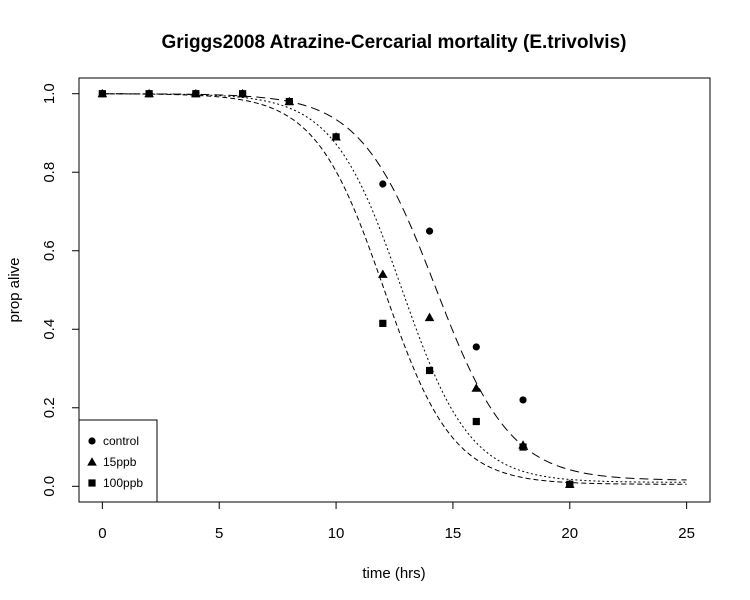 The width and height of the screenshot is (750, 600). Describe the element at coordinates (92, 441) in the screenshot. I see `legend-marker-control` at that location.